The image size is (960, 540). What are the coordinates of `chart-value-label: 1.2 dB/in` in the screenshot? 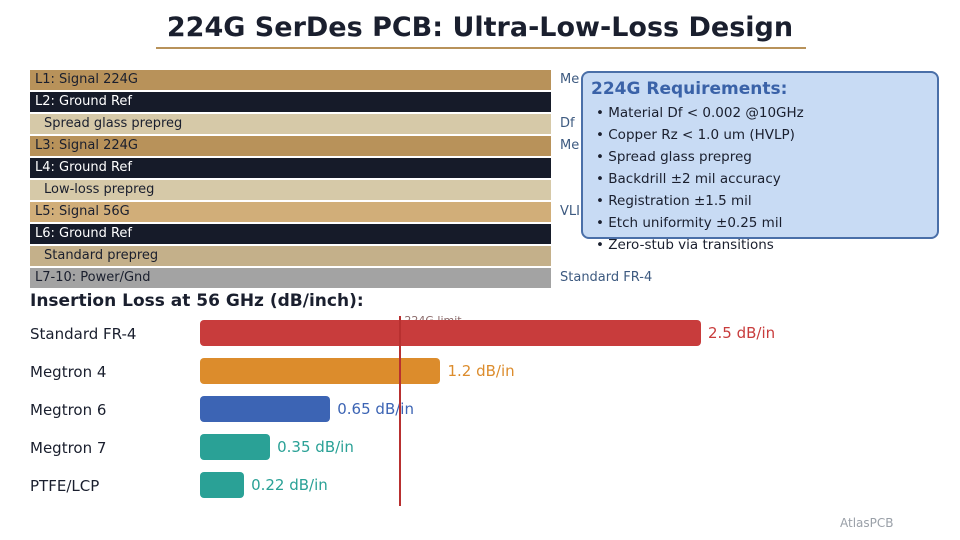 It's located at (481, 371).